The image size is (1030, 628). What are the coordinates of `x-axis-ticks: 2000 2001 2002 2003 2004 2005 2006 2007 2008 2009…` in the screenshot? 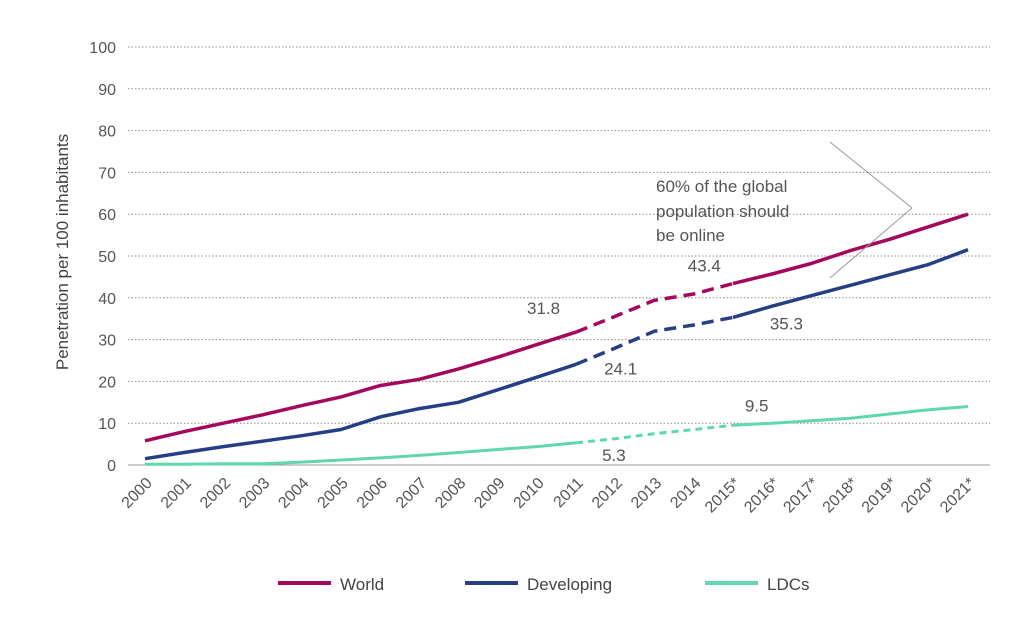 It's located at (549, 496).